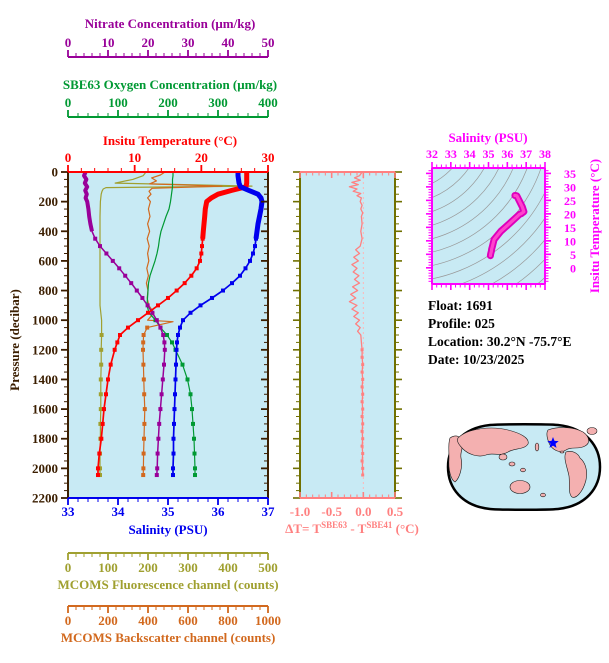 The height and width of the screenshot is (663, 609). I want to click on series-backscatter, so click(182, 323).